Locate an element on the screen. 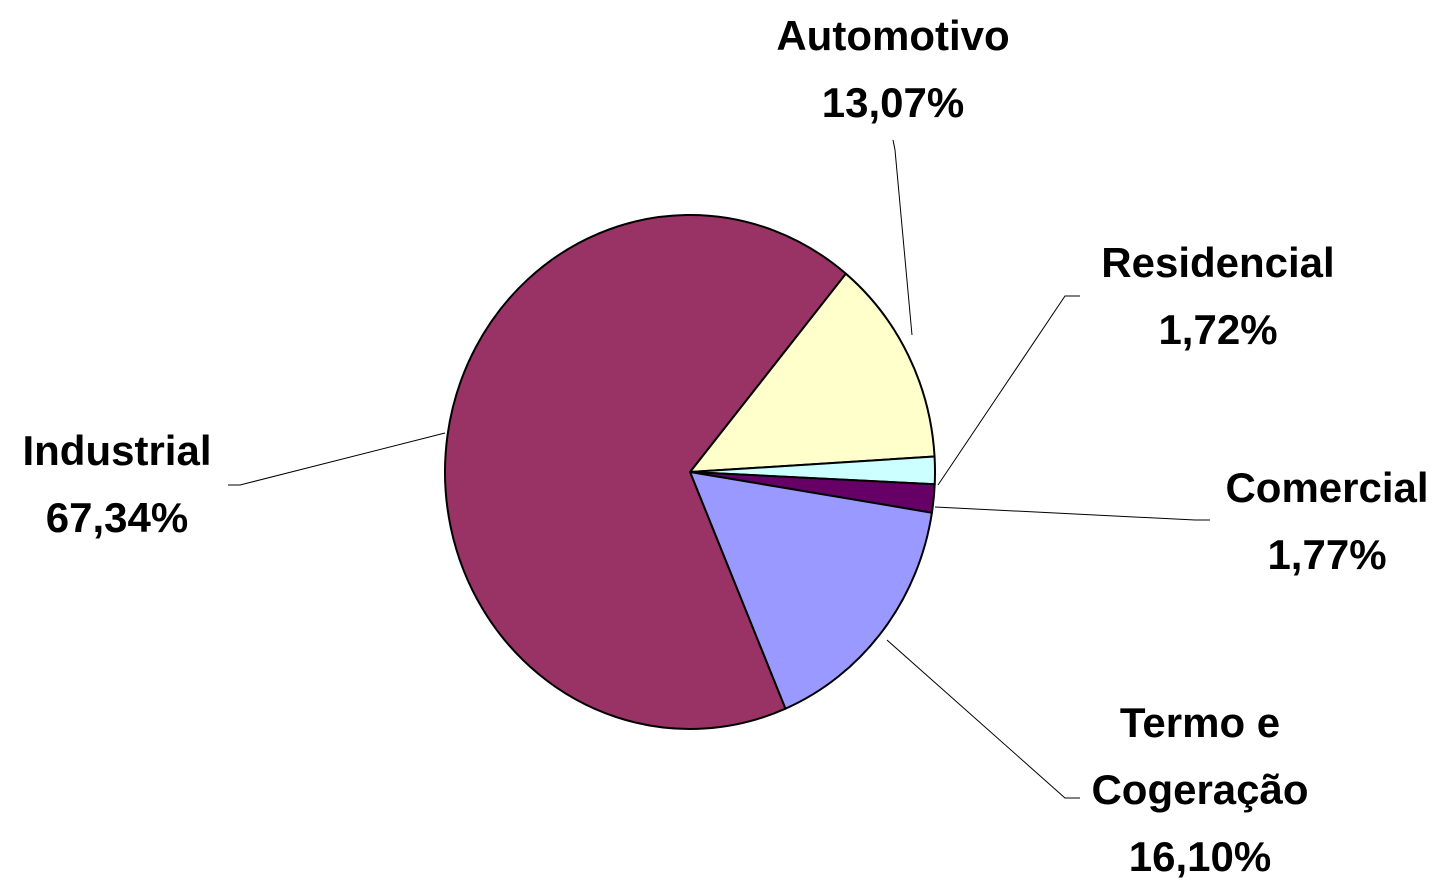 The height and width of the screenshot is (890, 1445). slice-label: Automotivo is located at coordinates (893, 35).